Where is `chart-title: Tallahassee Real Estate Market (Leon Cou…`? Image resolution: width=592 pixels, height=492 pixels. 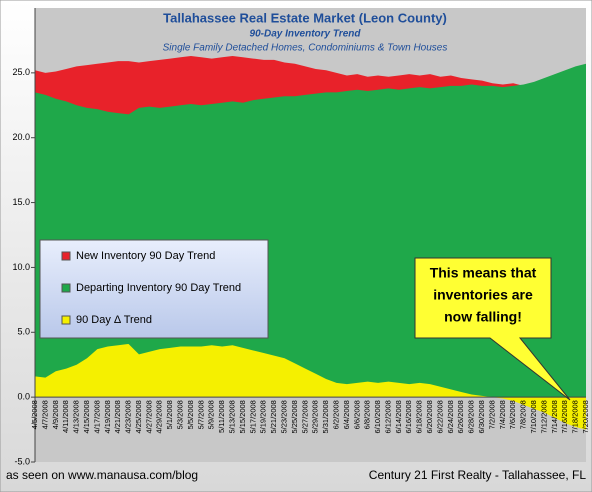 chart-title: Tallahassee Real Estate Market (Leon Cou… is located at coordinates (305, 17).